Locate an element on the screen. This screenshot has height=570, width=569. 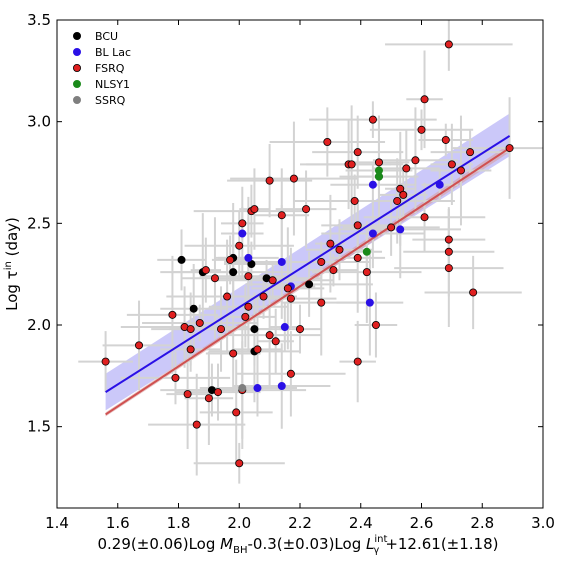
x-tick-label: 2.0 is located at coordinates (239, 523).